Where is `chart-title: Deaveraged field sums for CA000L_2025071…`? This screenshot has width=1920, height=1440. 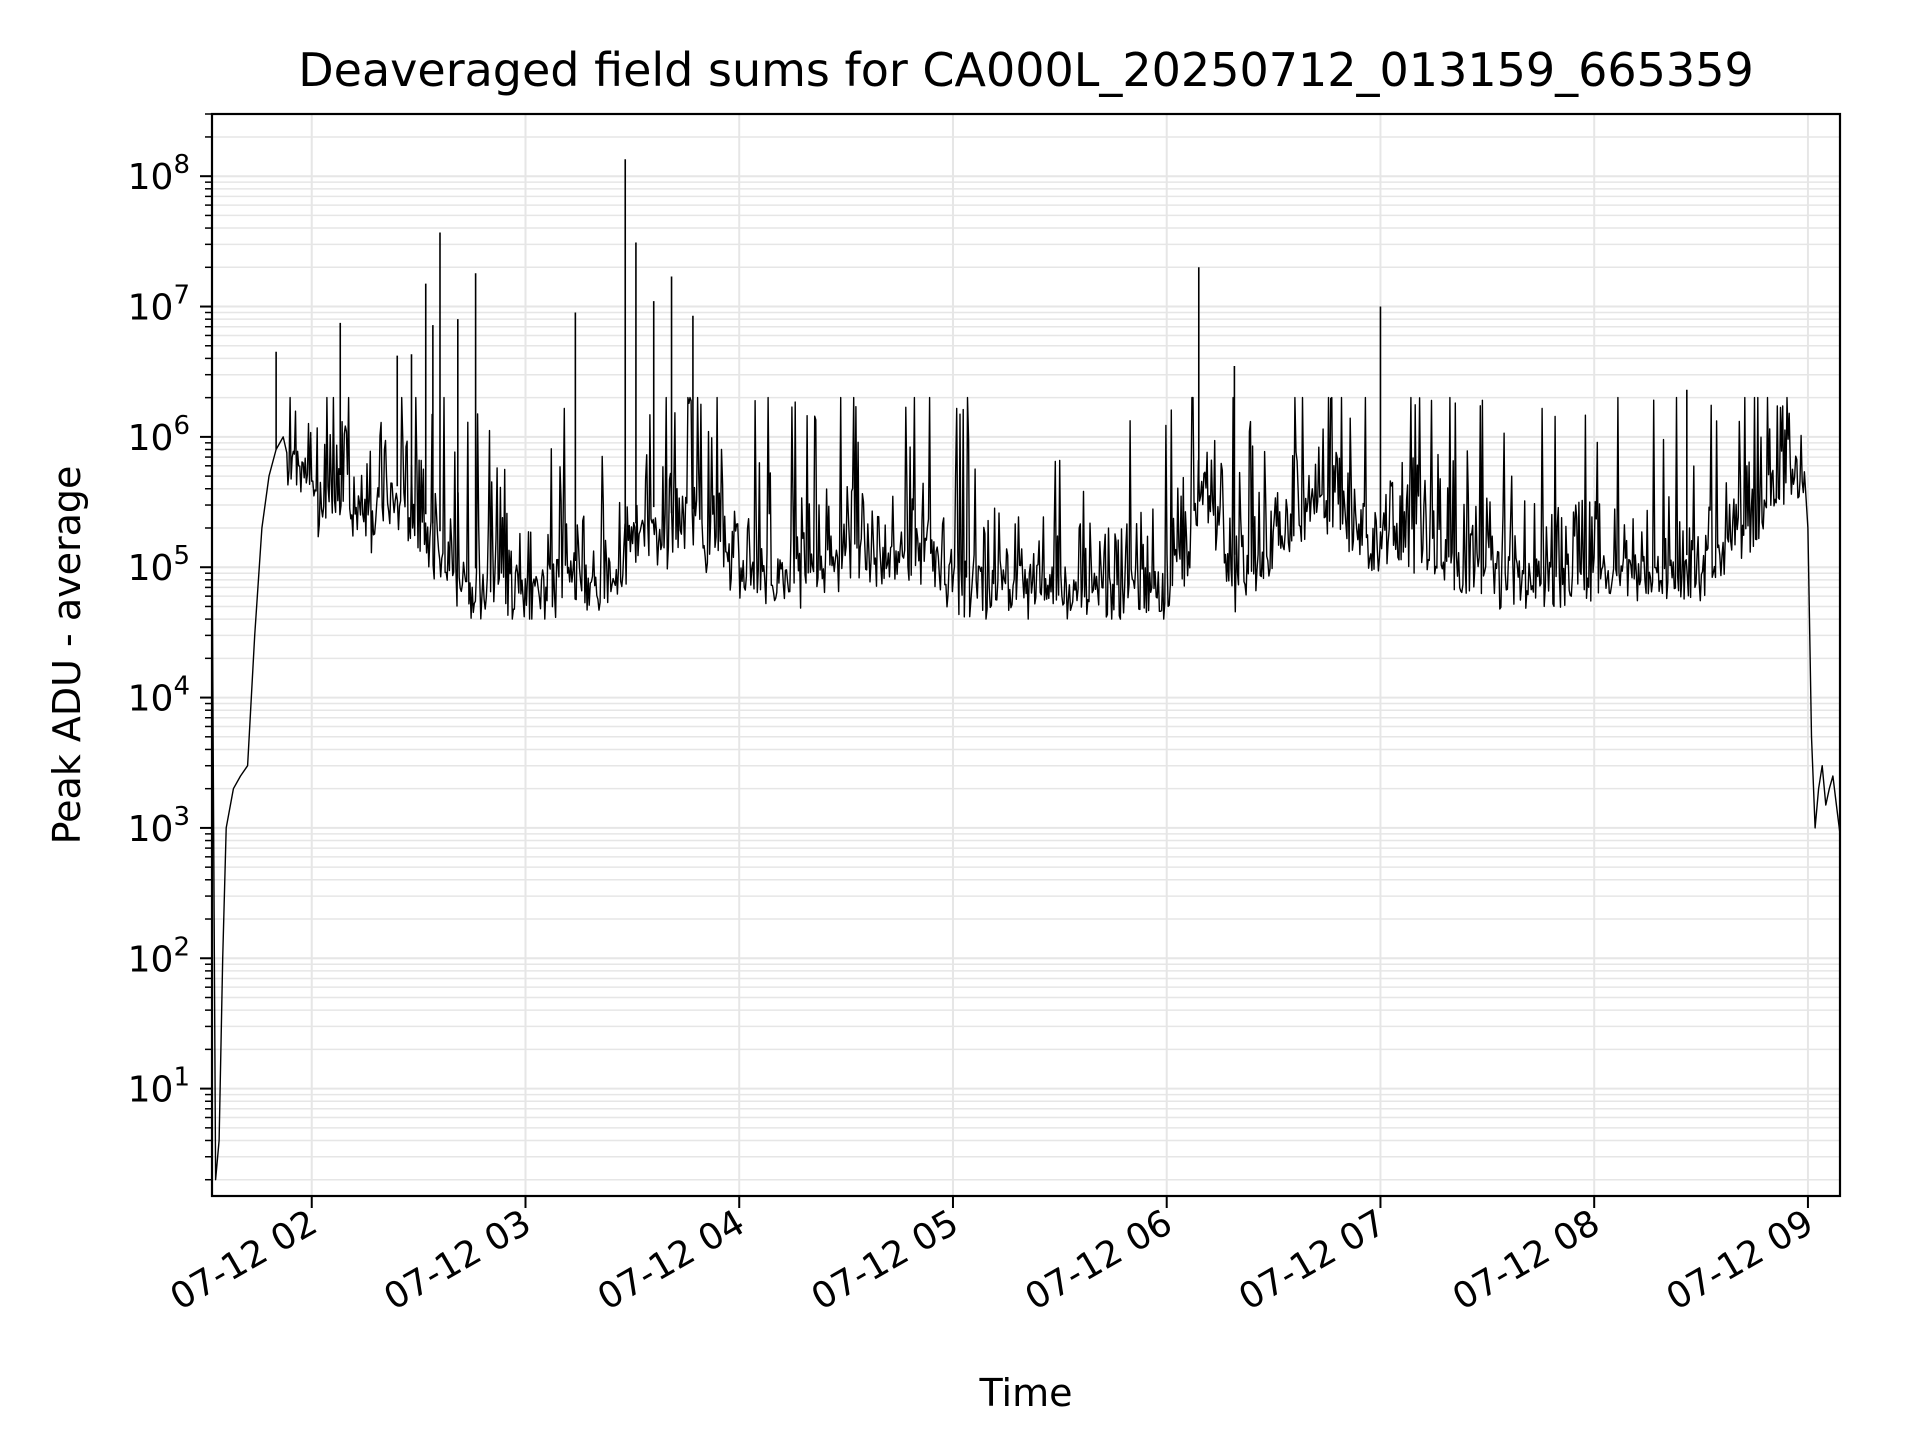
chart-title: Deaveraged field sums for CA000L_2025071… is located at coordinates (1025, 70).